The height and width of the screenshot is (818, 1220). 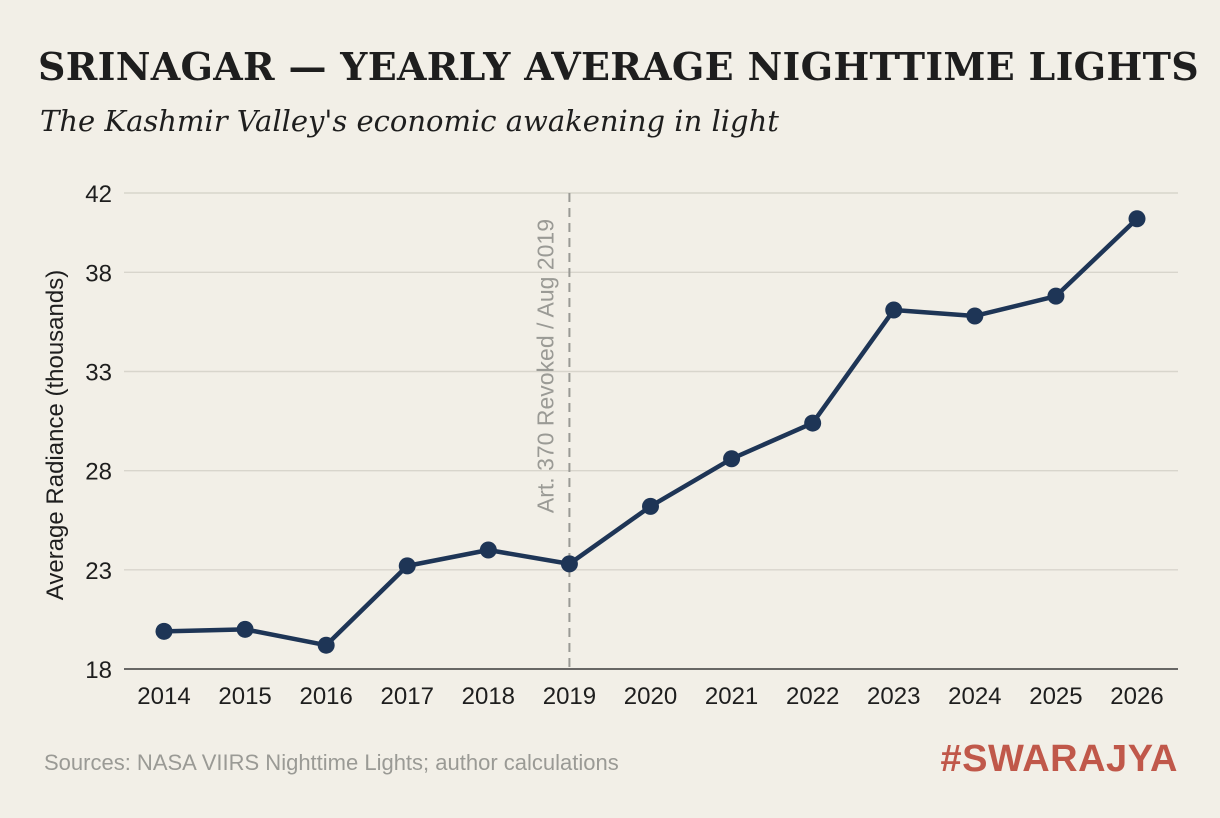 I want to click on x-tick-label: 2023, so click(x=893, y=696).